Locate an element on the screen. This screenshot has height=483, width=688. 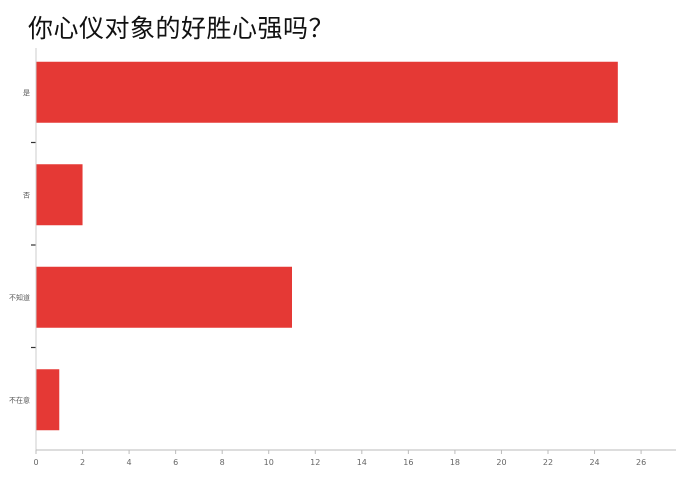
x-tick-label: 24 is located at coordinates (594, 462).